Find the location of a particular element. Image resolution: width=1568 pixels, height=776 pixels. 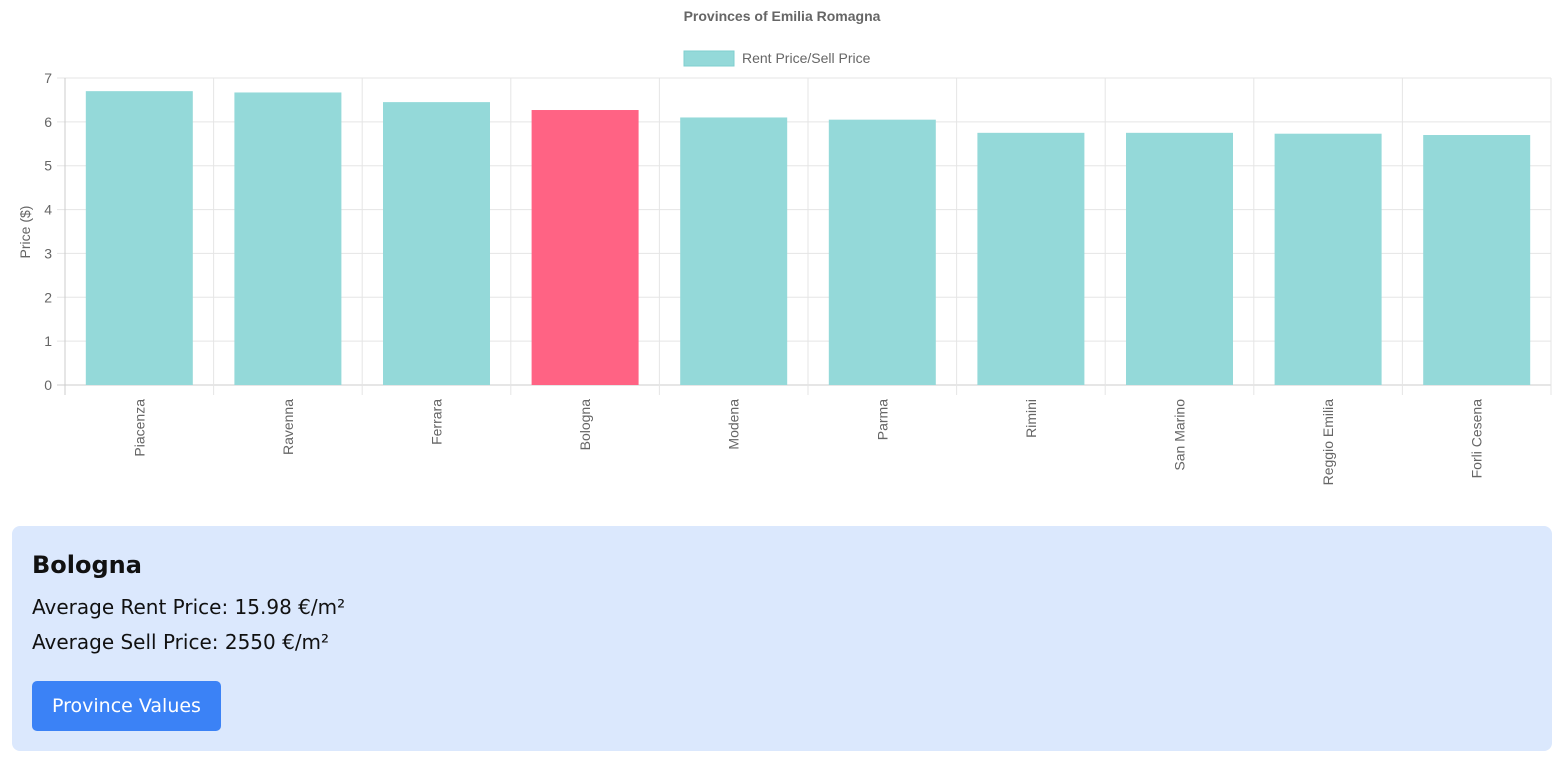

y-tick-label: 6 is located at coordinates (48, 122).